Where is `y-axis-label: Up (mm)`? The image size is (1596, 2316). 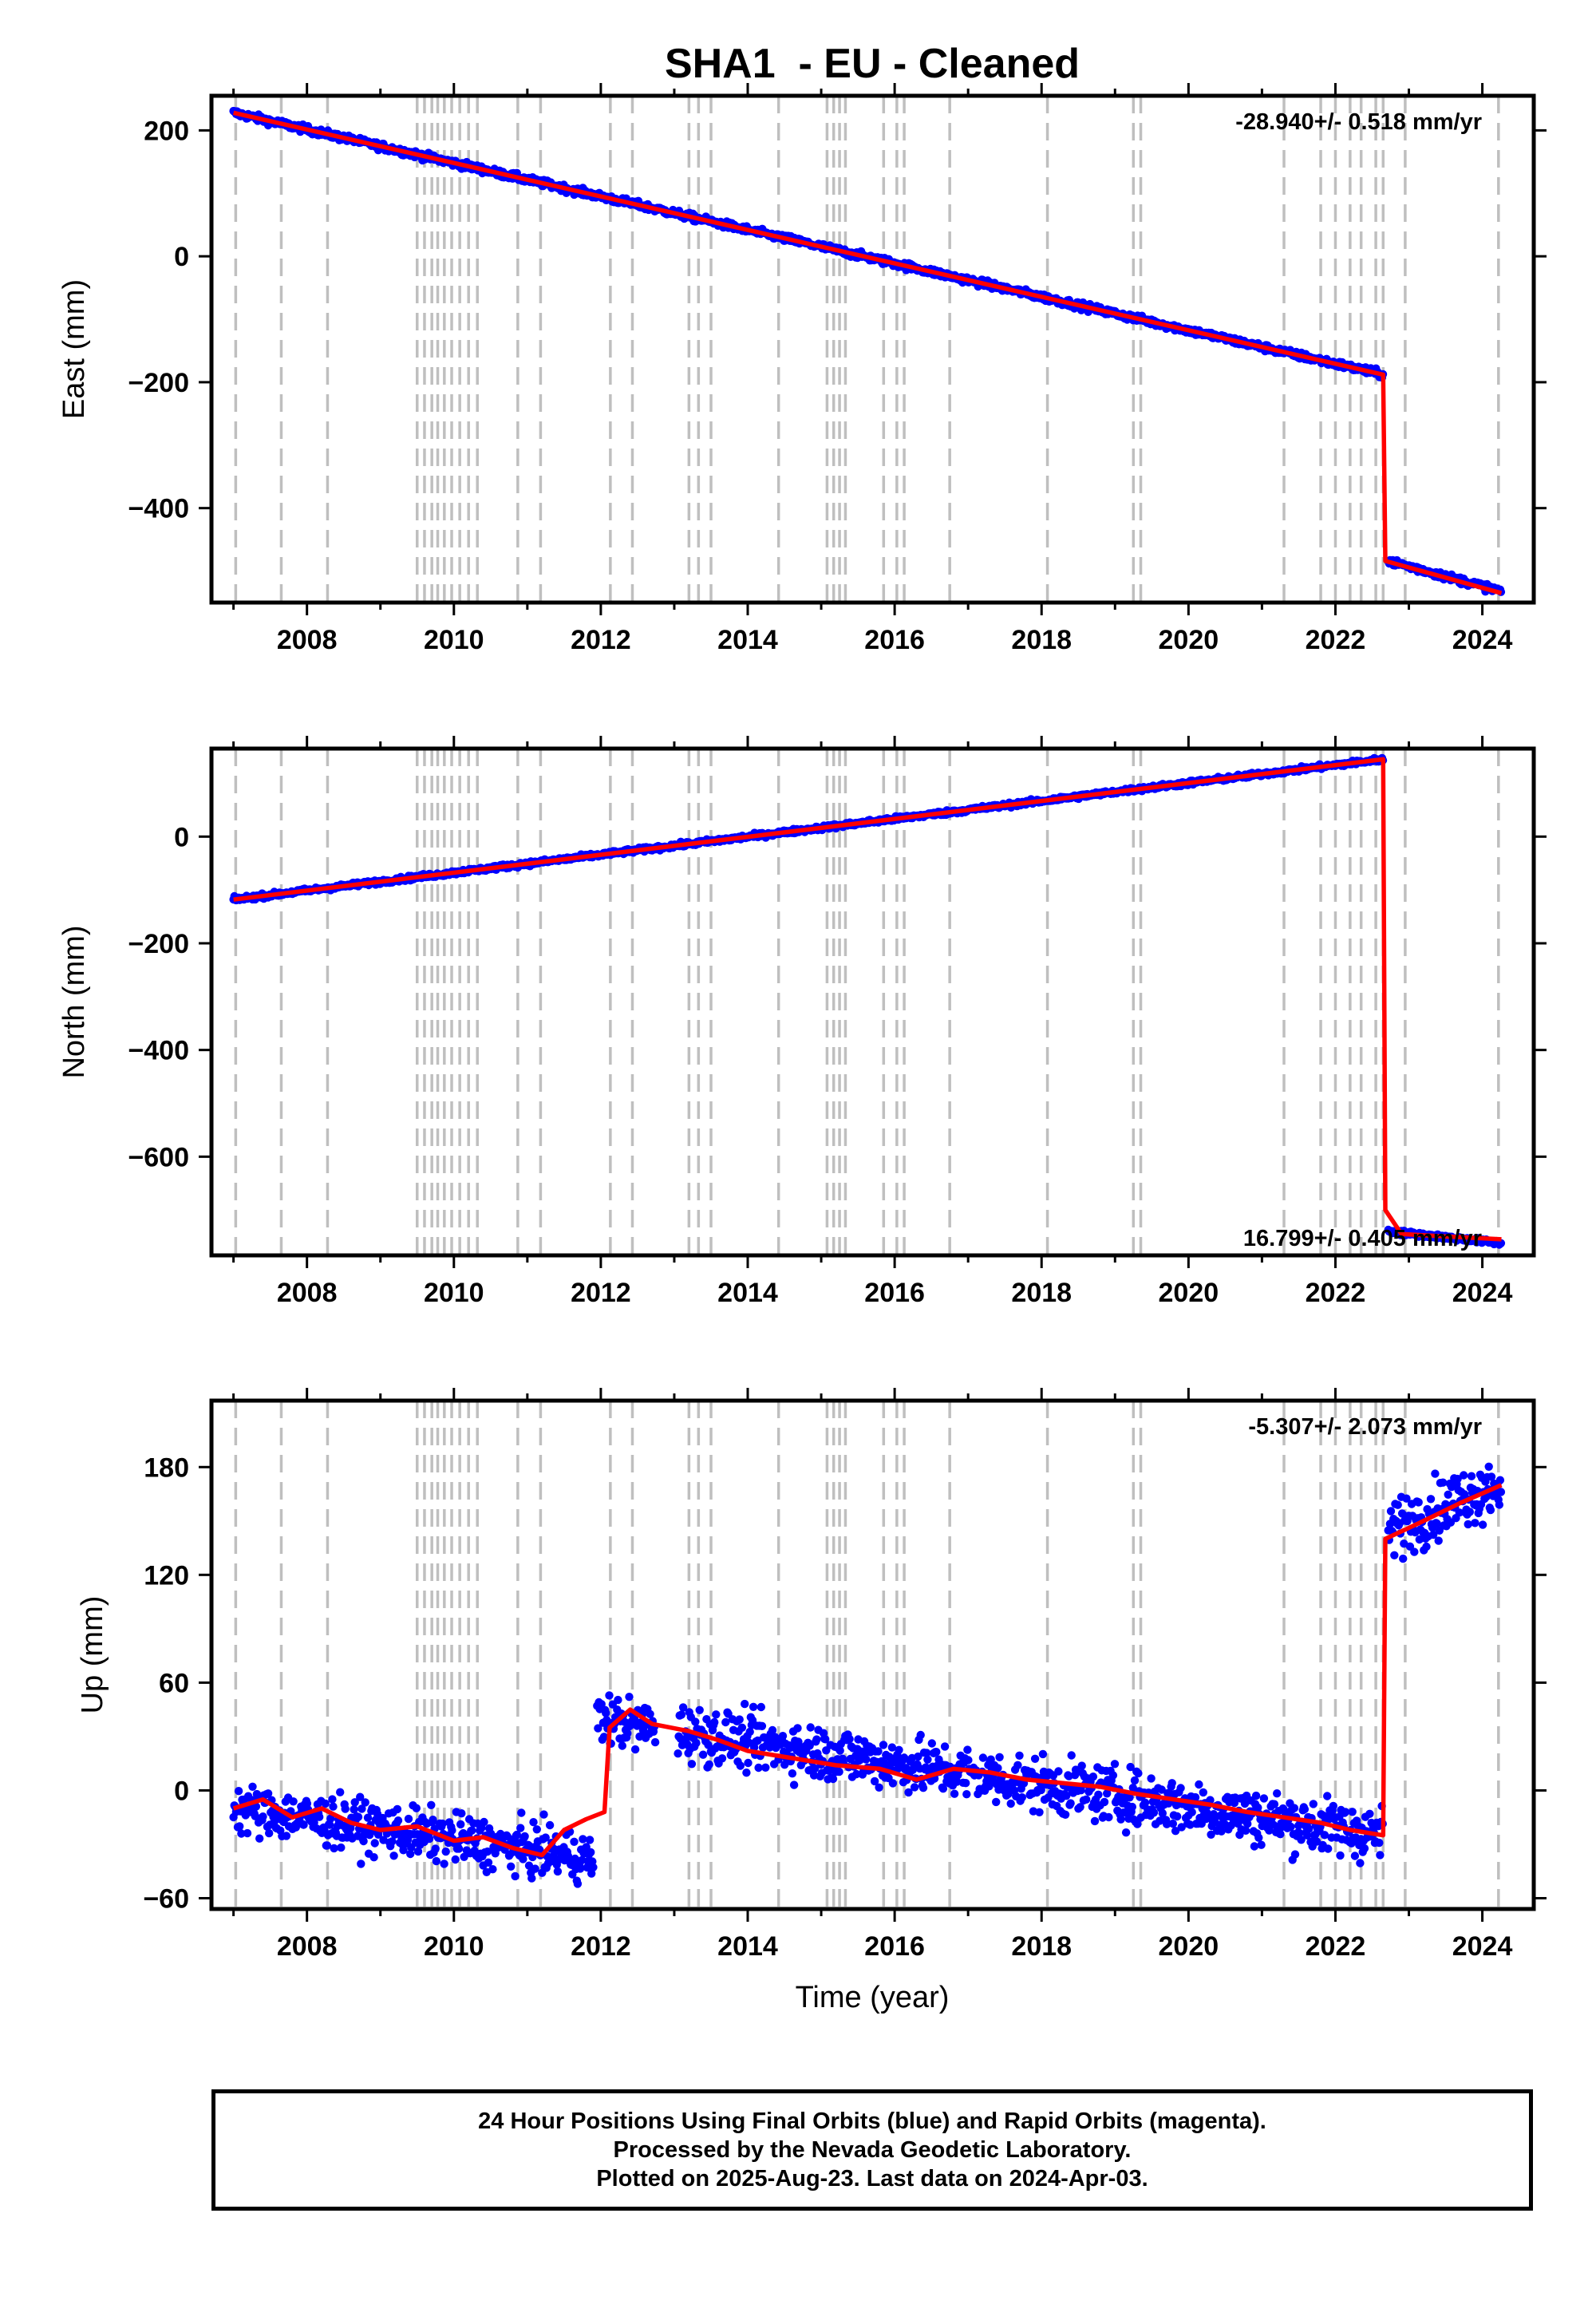
y-axis-label: Up (mm) is located at coordinates (92, 1655).